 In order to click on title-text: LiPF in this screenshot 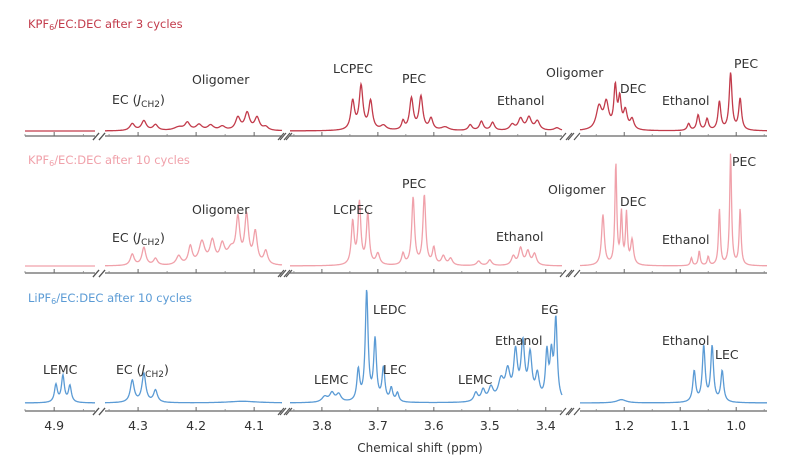, I will do `click(39, 298)`.